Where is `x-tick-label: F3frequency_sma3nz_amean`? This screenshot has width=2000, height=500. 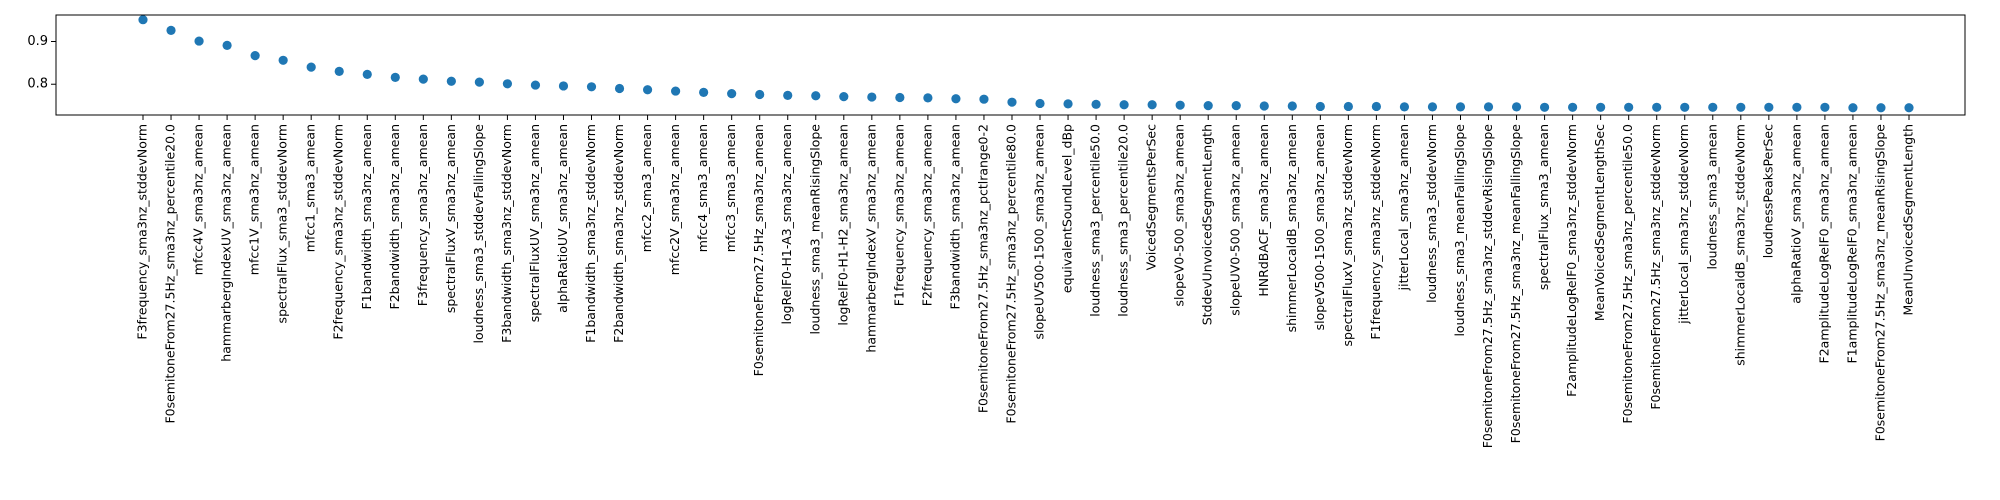
x-tick-label: F3frequency_sma3nz_amean is located at coordinates (422, 215).